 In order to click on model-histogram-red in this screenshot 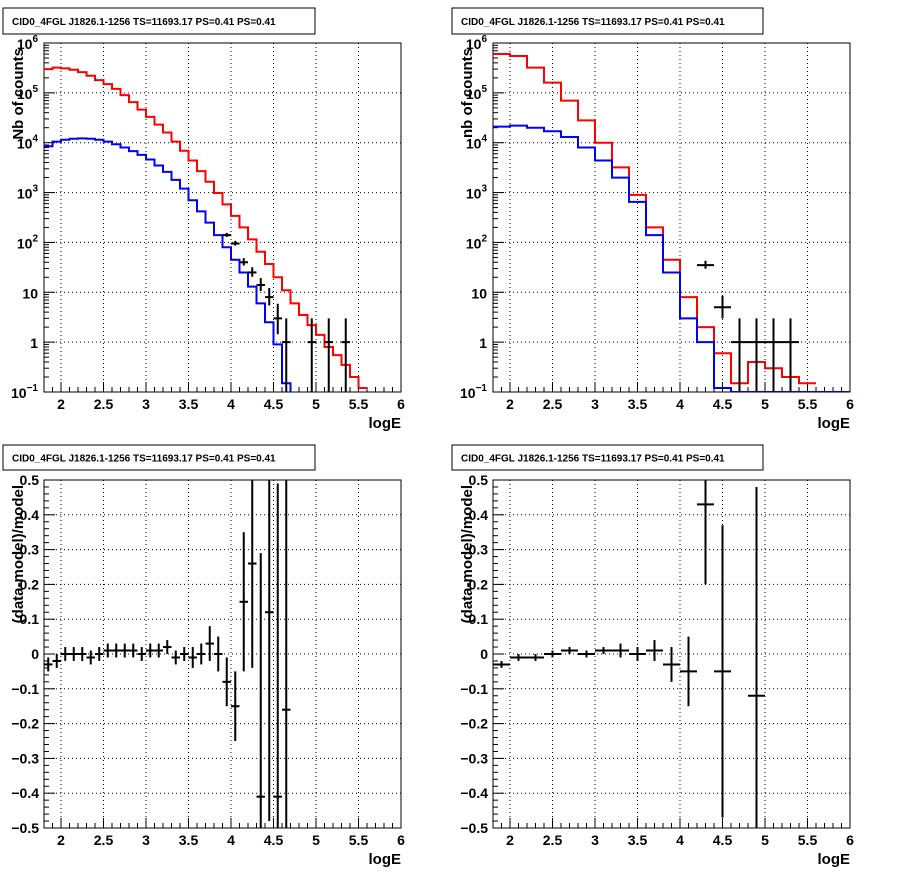, I will do `click(205, 228)`.